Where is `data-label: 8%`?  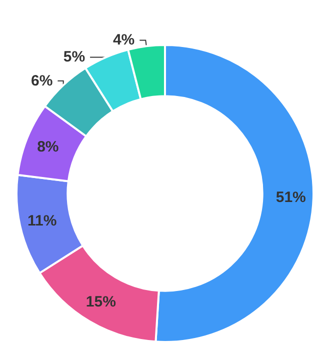
data-label: 8% is located at coordinates (48, 147).